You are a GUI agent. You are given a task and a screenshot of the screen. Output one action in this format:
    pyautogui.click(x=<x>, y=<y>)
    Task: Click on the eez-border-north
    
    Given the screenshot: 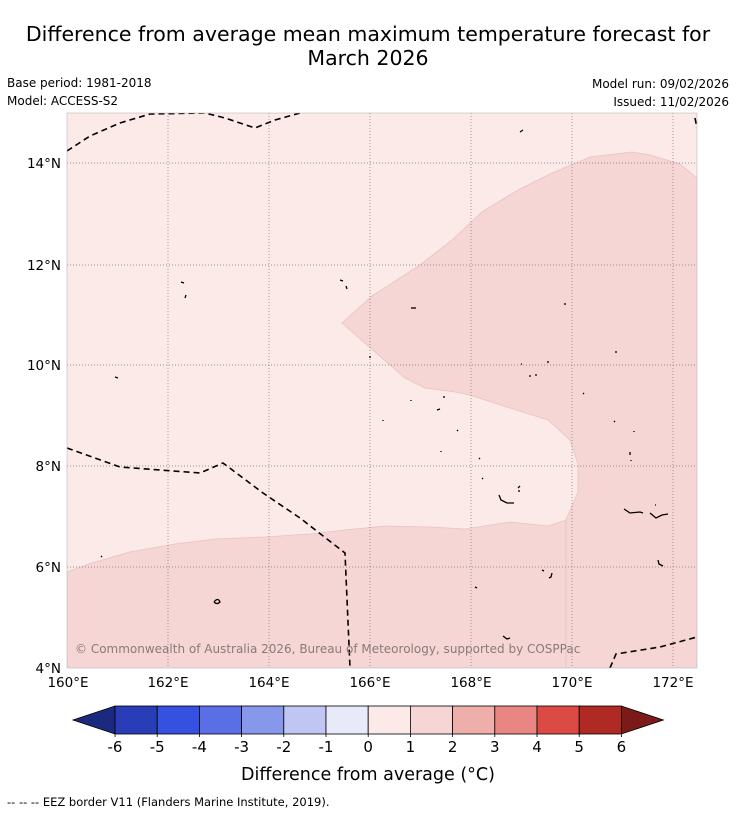 What is the action you would take?
    pyautogui.click(x=184, y=132)
    